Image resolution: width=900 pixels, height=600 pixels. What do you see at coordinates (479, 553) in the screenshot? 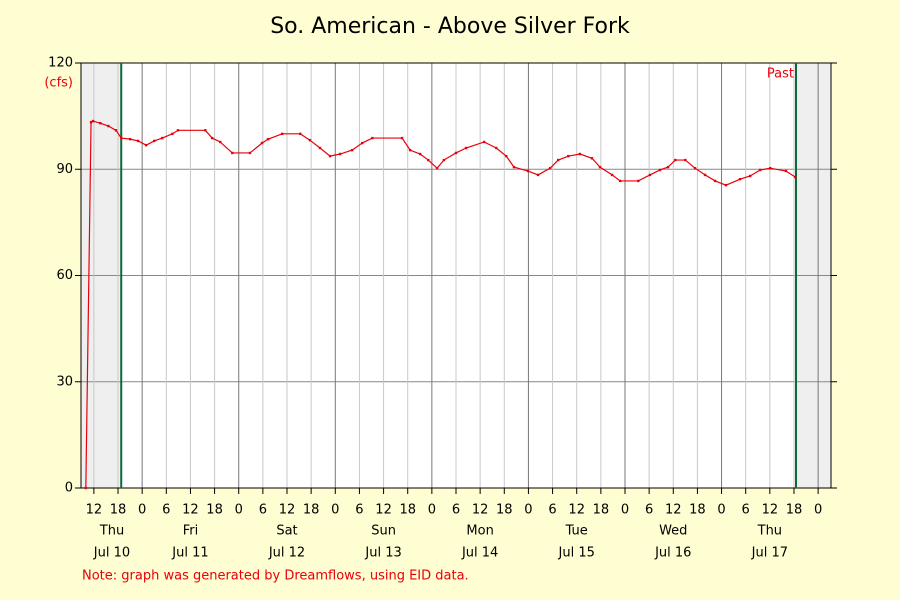
I see `date-label: Jul 14` at bounding box center [479, 553].